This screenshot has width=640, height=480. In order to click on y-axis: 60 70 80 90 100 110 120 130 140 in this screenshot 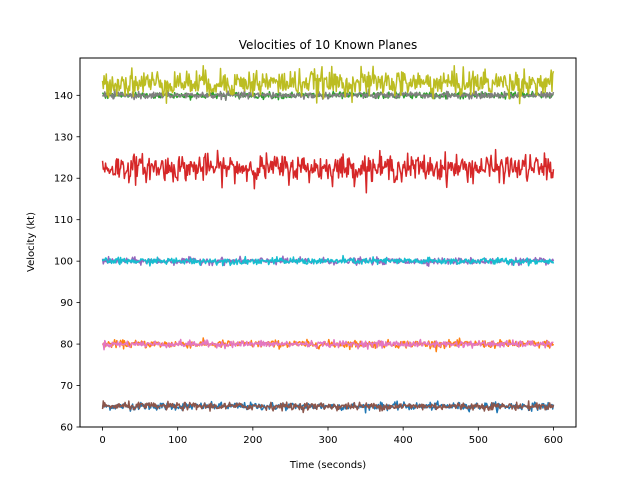, I will do `click(67, 262)`.